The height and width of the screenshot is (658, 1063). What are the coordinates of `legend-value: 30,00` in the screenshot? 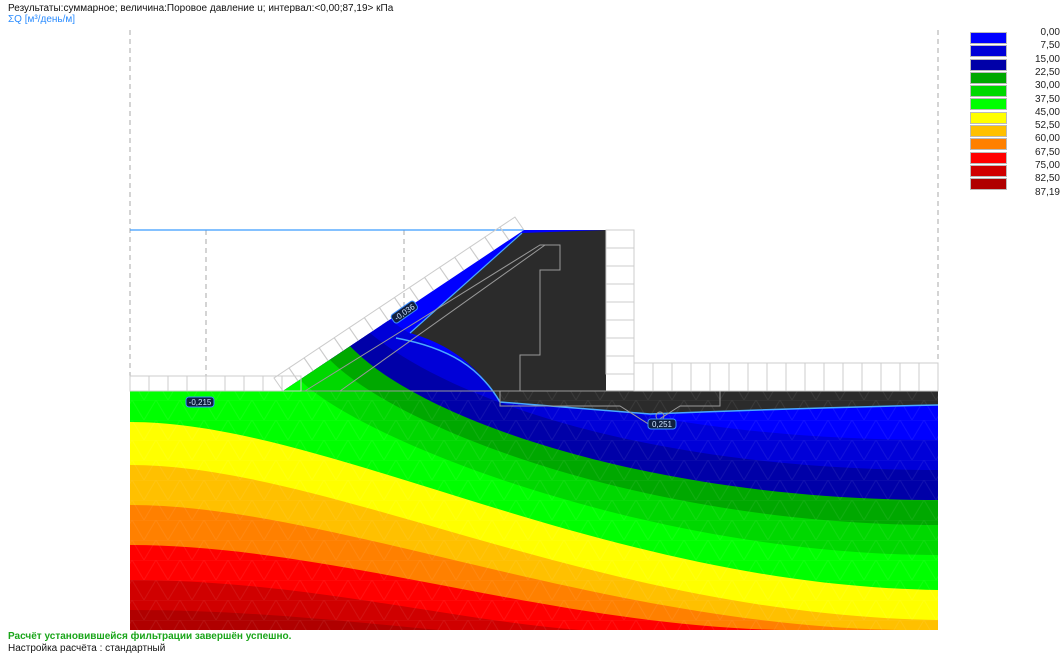 It's located at (1047, 86).